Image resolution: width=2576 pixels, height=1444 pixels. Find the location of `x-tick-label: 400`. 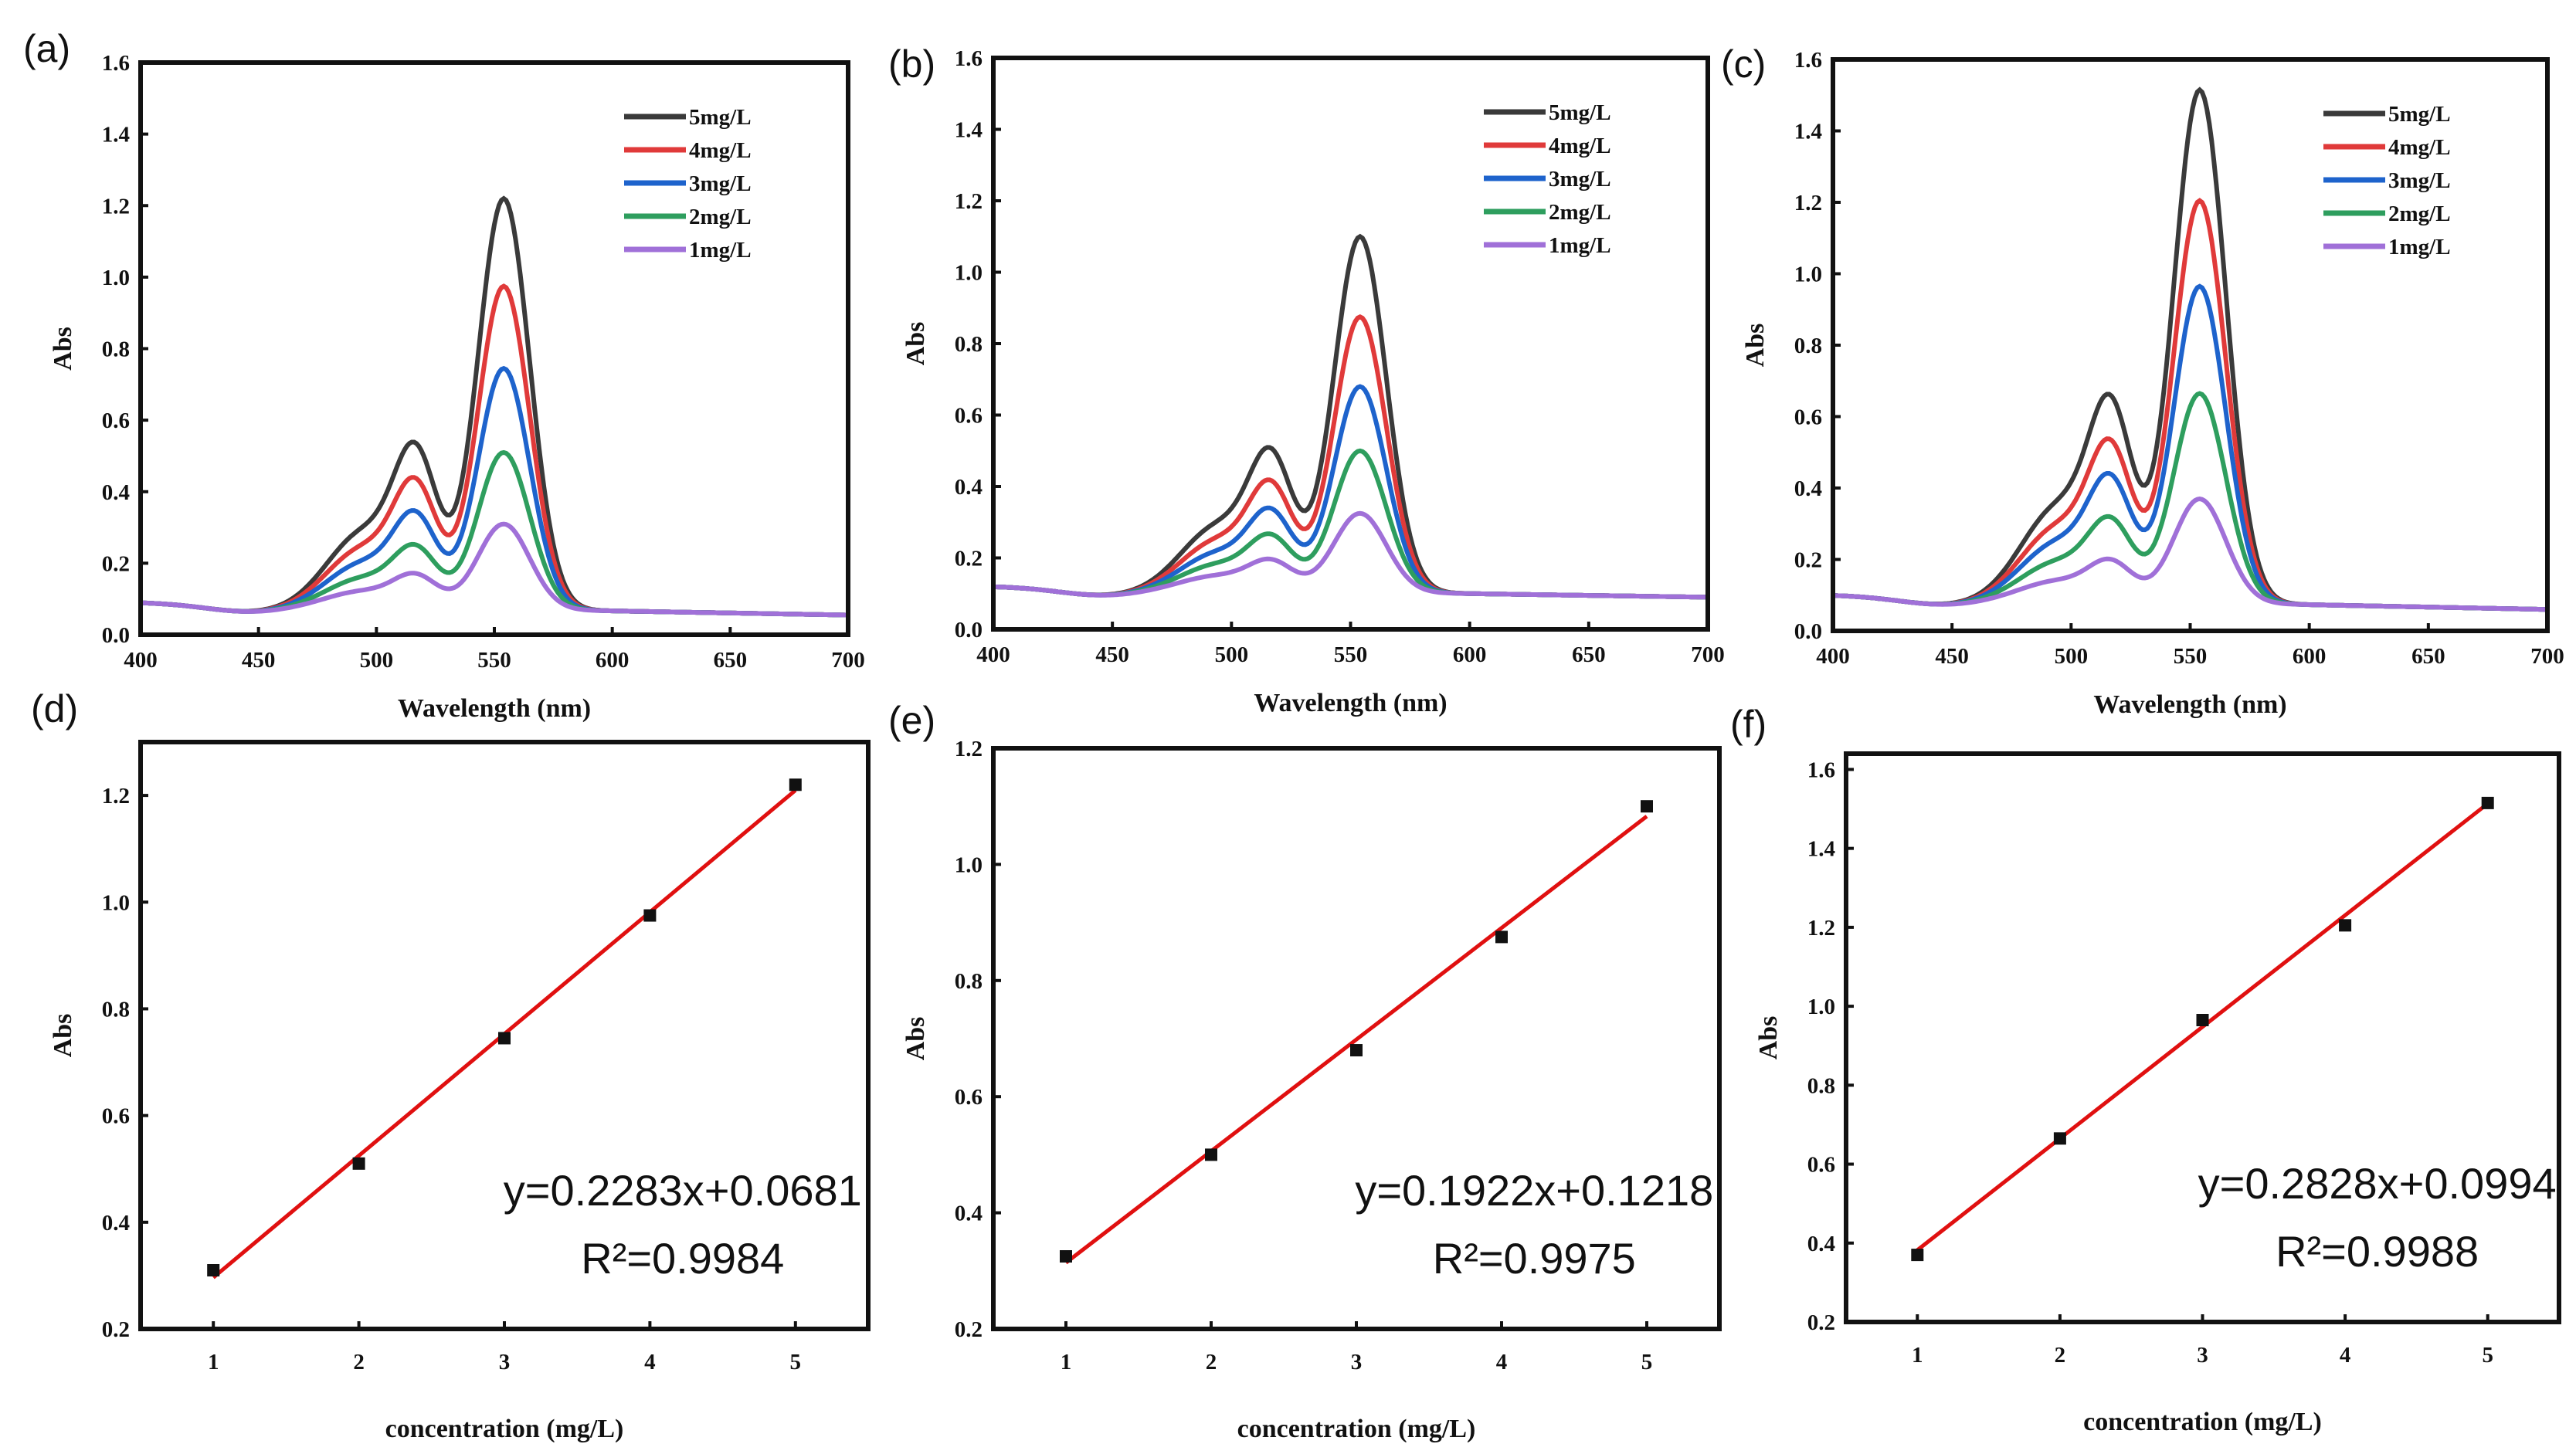

x-tick-label: 400 is located at coordinates (1833, 656).